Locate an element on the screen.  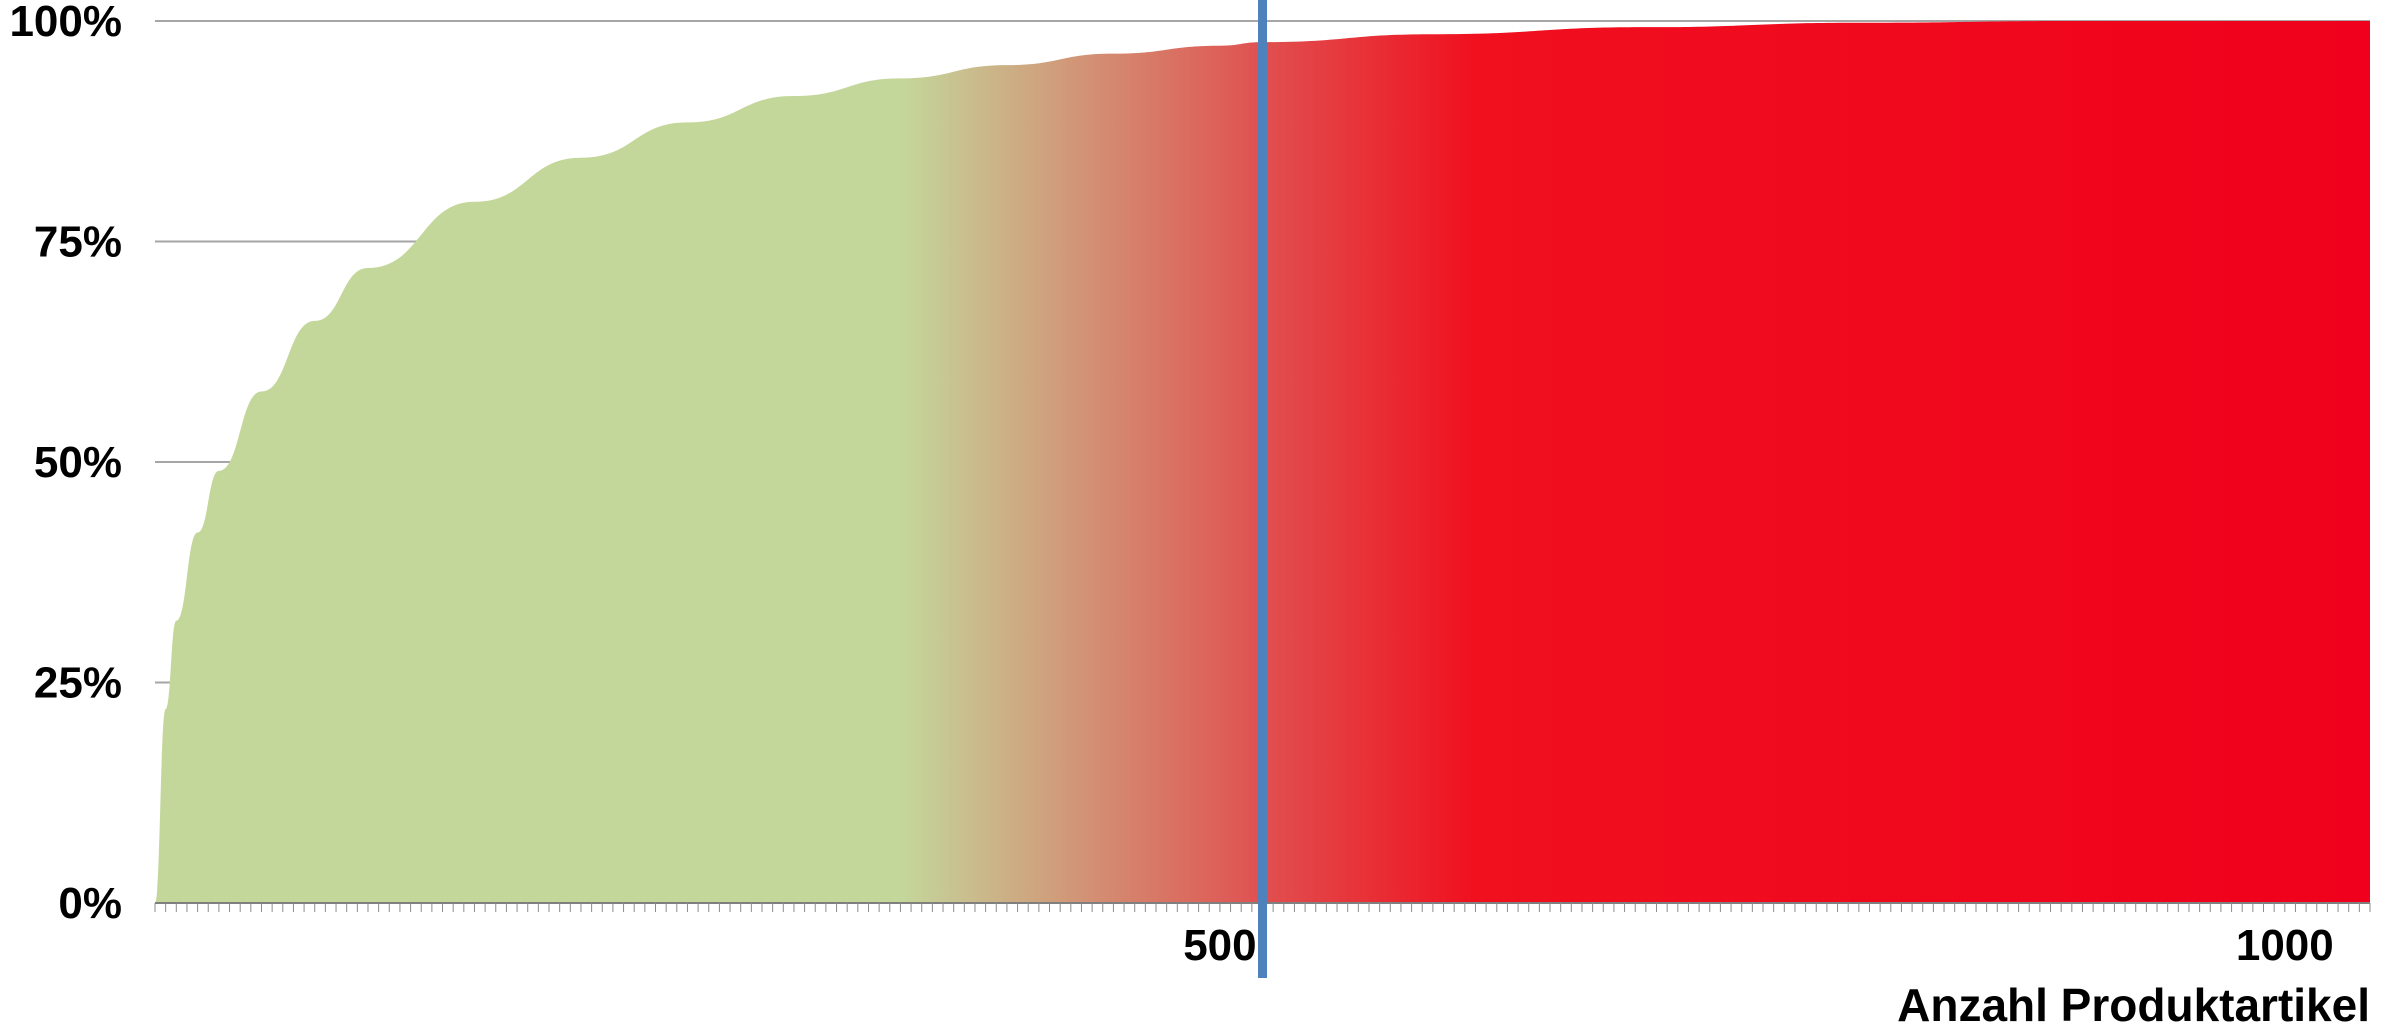
y-axis-tick-labels: 0% 25% 50% 75% 100% is located at coordinates (65, 464).